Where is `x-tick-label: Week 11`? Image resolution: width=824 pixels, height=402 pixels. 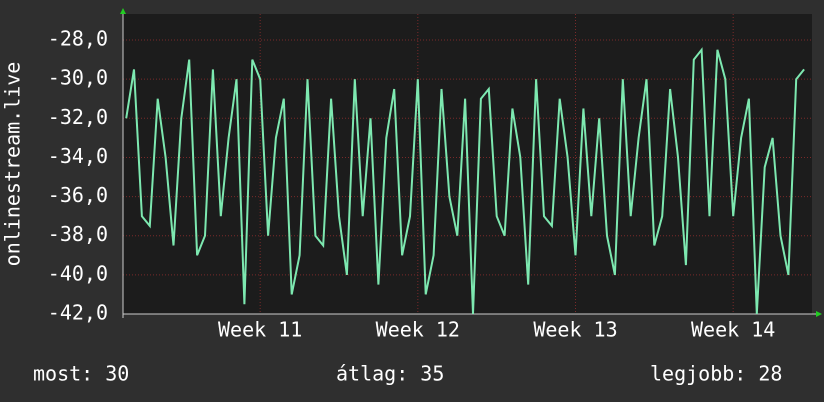
x-tick-label: Week 11 is located at coordinates (260, 330).